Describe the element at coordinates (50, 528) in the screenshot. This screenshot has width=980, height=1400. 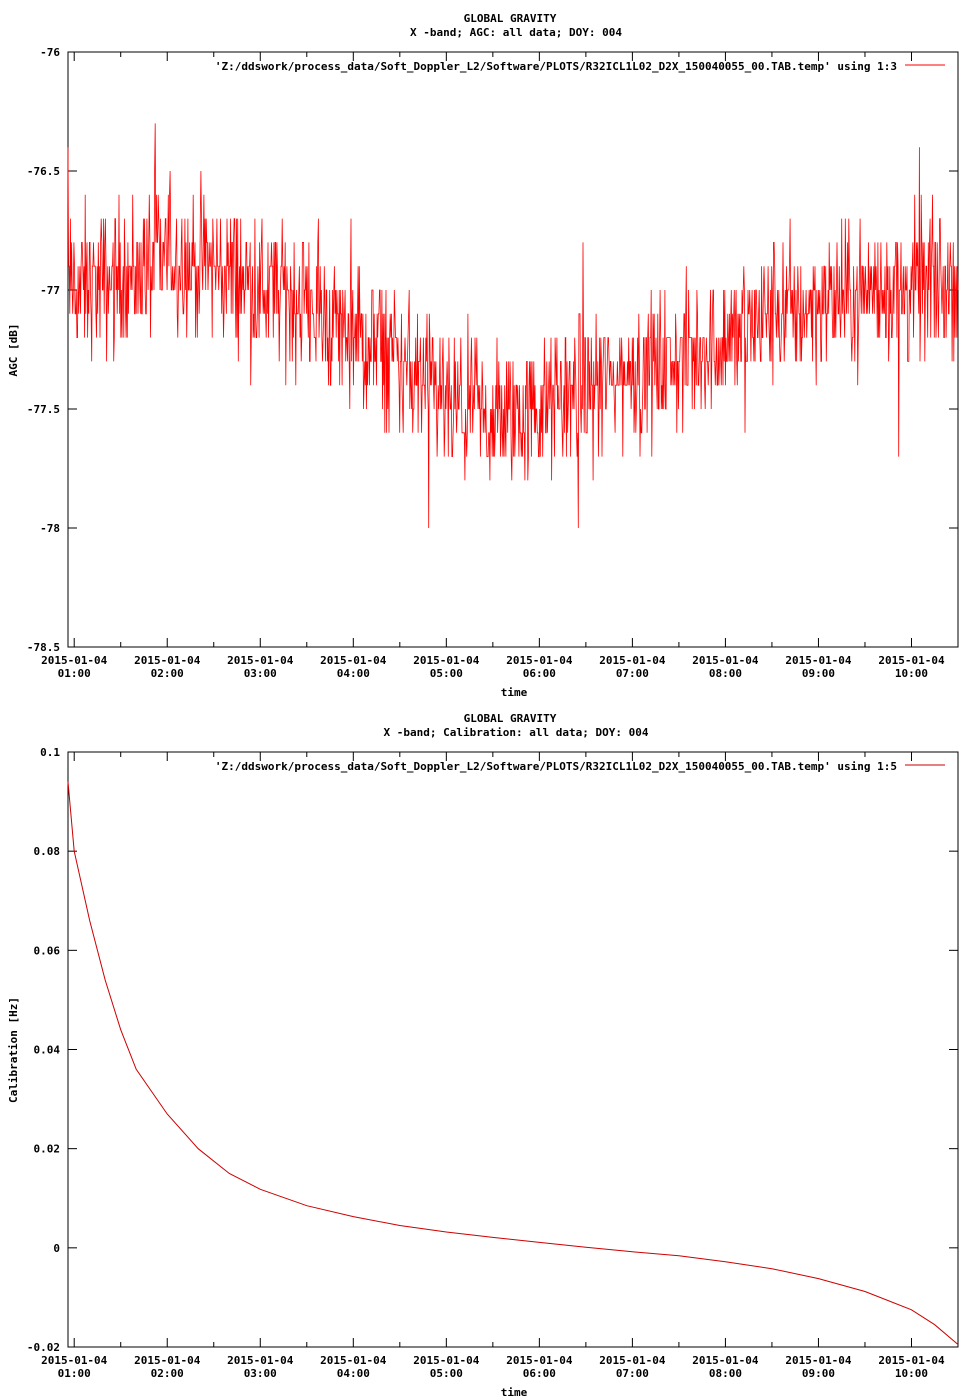
I see `agc-y-tick-label: -78` at that location.